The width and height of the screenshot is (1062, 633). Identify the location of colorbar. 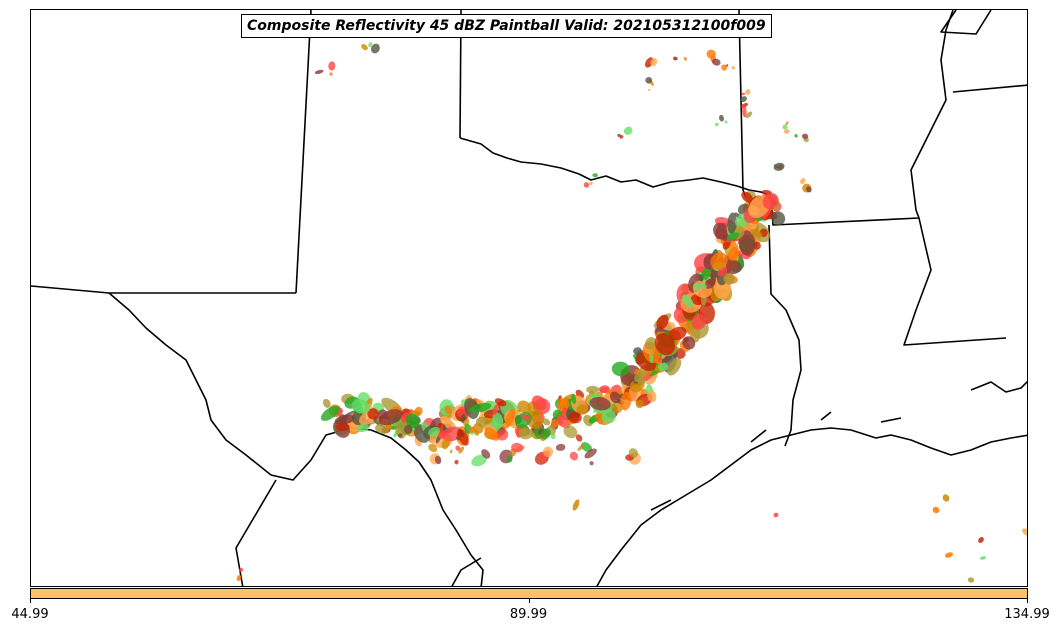
(529, 593).